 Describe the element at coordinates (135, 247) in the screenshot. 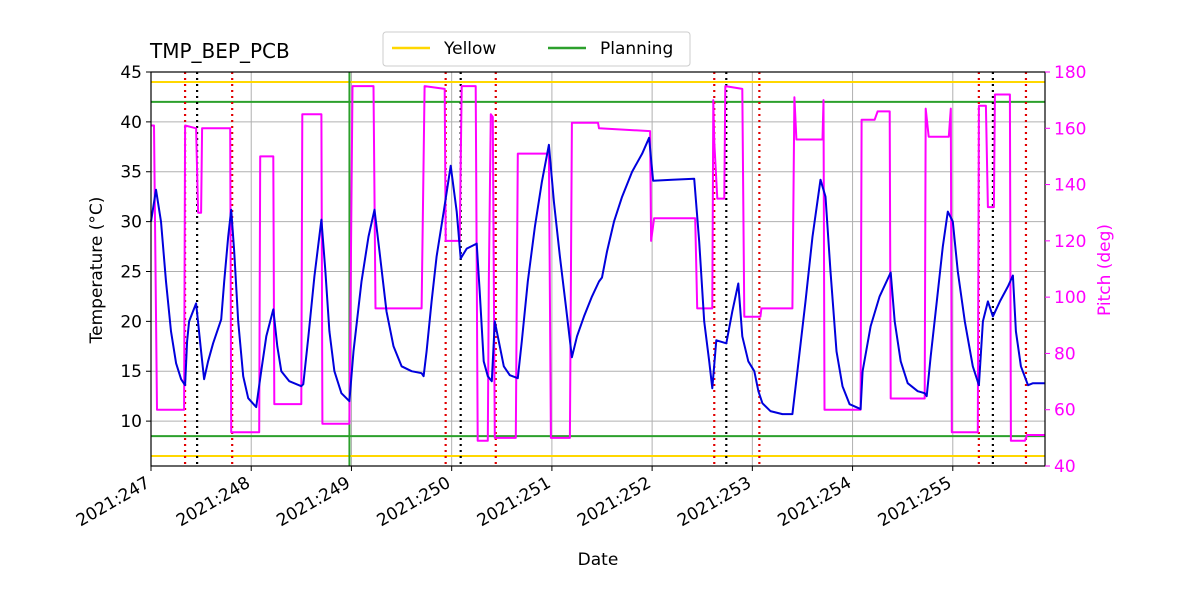

I see `y-axis-ticks: 10 15 20 25 30 35 40 45` at that location.